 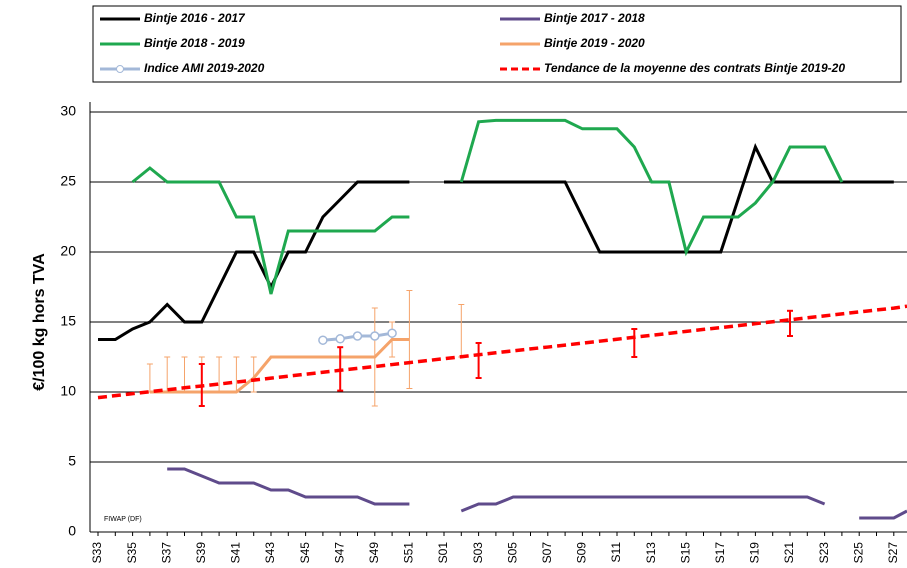 I want to click on y-tick-label: 5, so click(x=72, y=461).